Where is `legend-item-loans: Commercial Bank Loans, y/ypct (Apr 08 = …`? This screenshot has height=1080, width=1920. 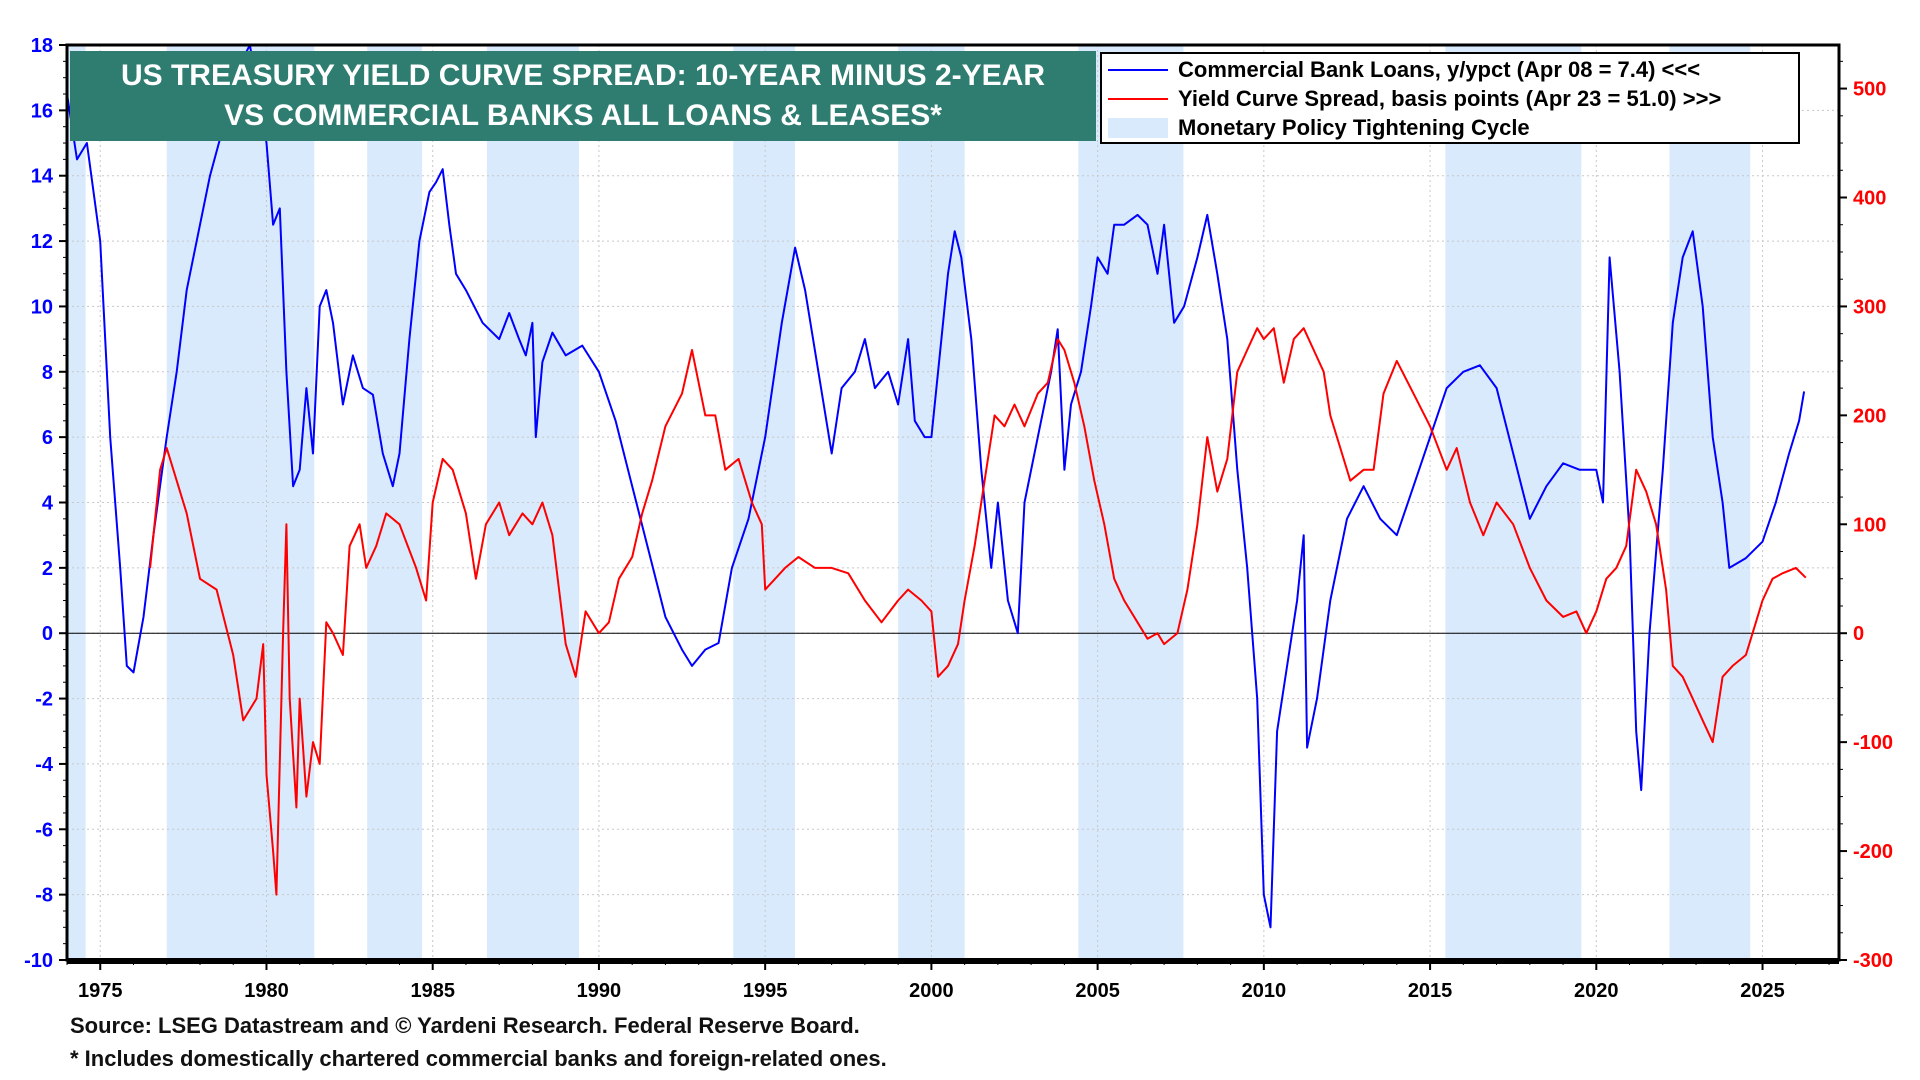
legend-item-loans: Commercial Bank Loans, y/ypct (Apr 08 = … is located at coordinates (1404, 70).